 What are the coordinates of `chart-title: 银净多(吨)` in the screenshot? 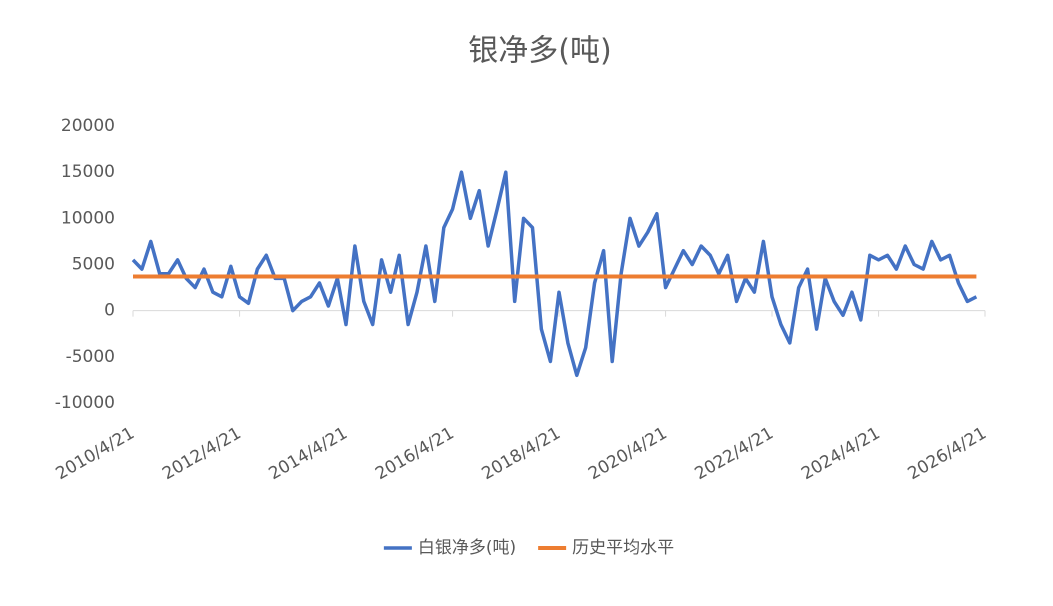 It's located at (539, 51).